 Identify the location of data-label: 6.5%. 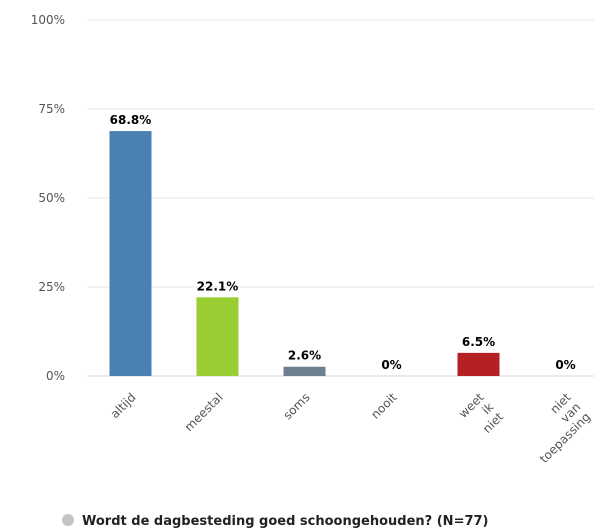
(478, 342).